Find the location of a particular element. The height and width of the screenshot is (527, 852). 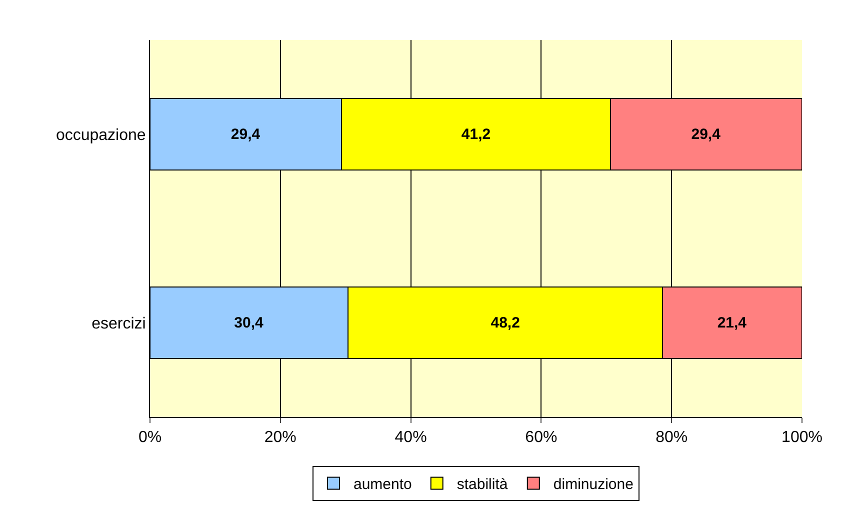

y-tick-label: esercizi is located at coordinates (119, 323).